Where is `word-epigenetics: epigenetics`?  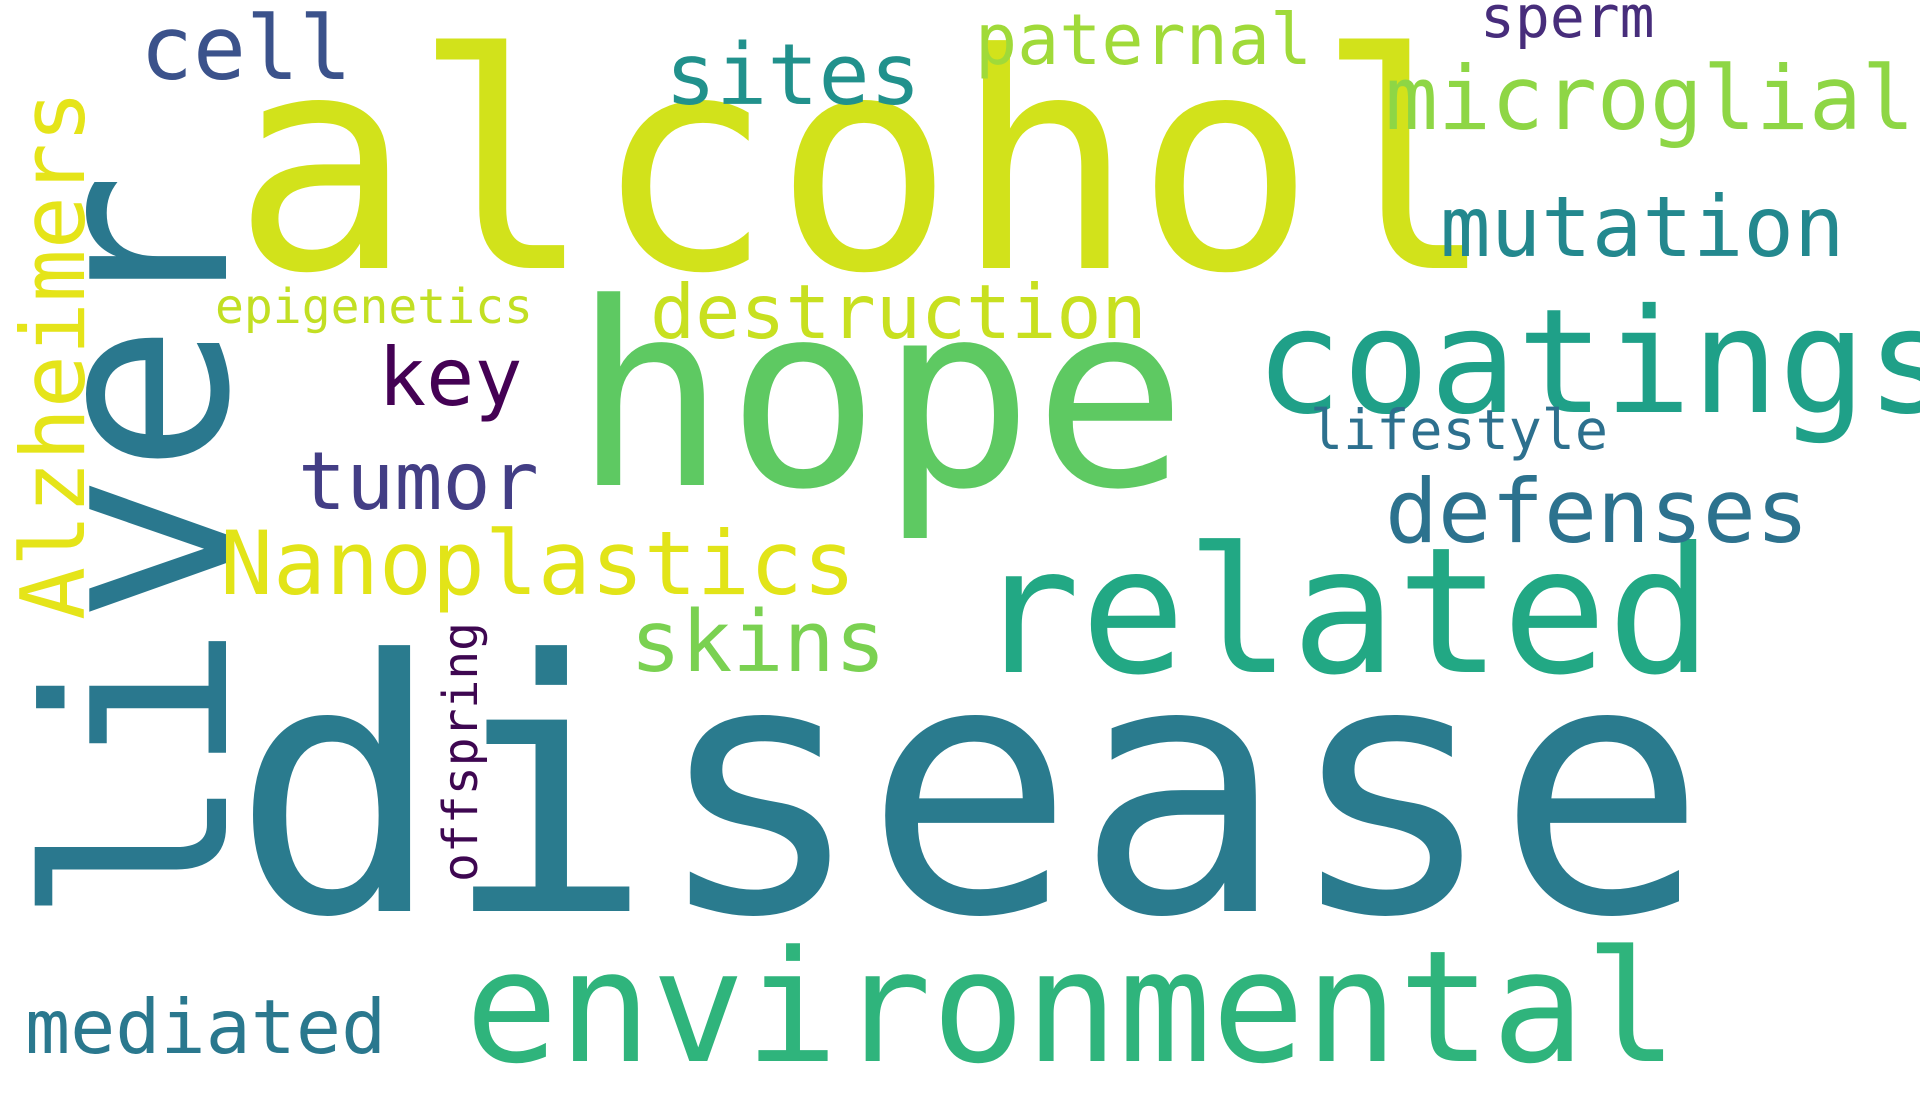
word-epigenetics: epigenetics is located at coordinates (374, 307).